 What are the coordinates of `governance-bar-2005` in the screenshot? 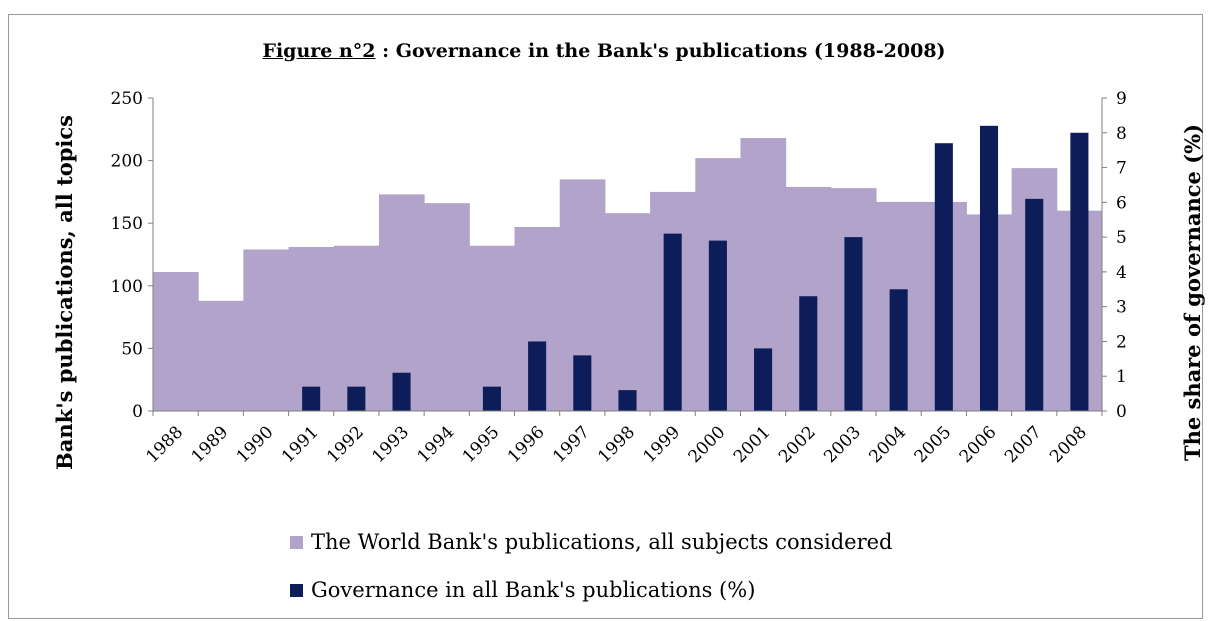 It's located at (943, 277).